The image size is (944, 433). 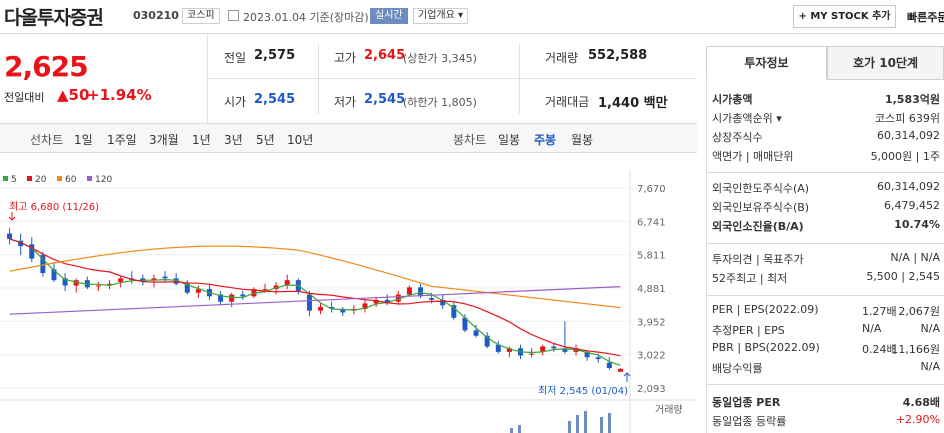 What do you see at coordinates (651, 289) in the screenshot?
I see `y-tick-label: 4,881` at bounding box center [651, 289].